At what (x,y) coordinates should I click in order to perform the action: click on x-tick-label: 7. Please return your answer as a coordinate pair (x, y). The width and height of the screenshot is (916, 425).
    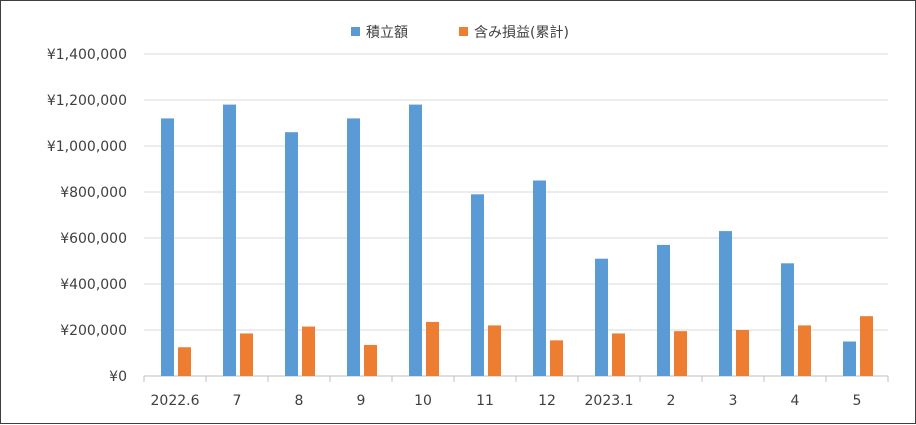
    Looking at the image, I should click on (237, 401).